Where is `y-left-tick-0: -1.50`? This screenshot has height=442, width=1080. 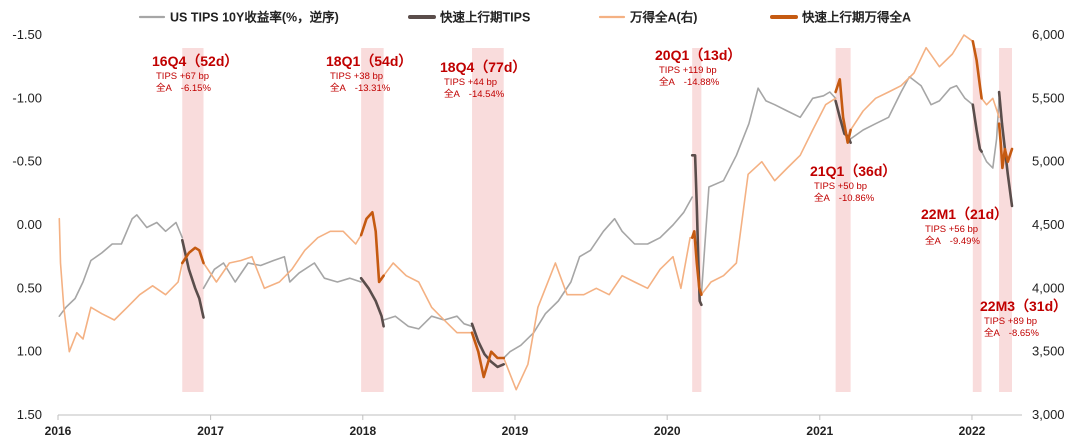 y-left-tick-0: -1.50 is located at coordinates (27, 34).